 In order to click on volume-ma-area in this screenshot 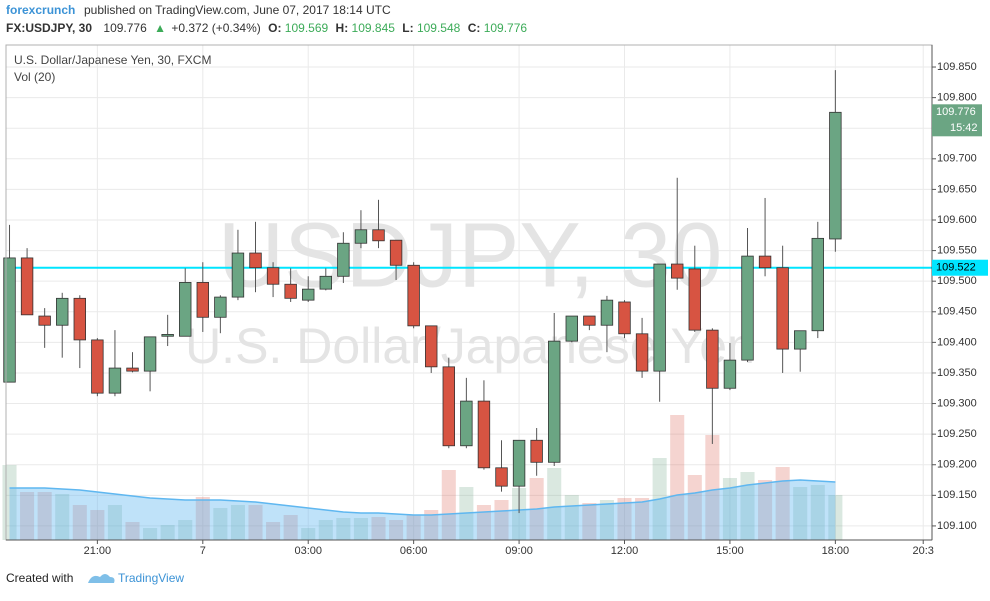, I will do `click(422, 510)`.